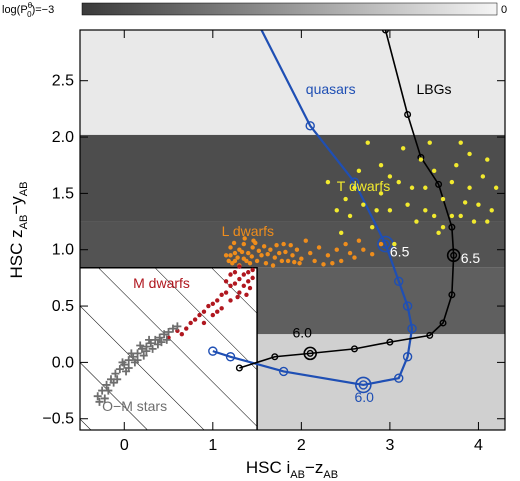 This screenshot has height=481, width=520. I want to click on x-tick-label: 0, so click(124, 445).